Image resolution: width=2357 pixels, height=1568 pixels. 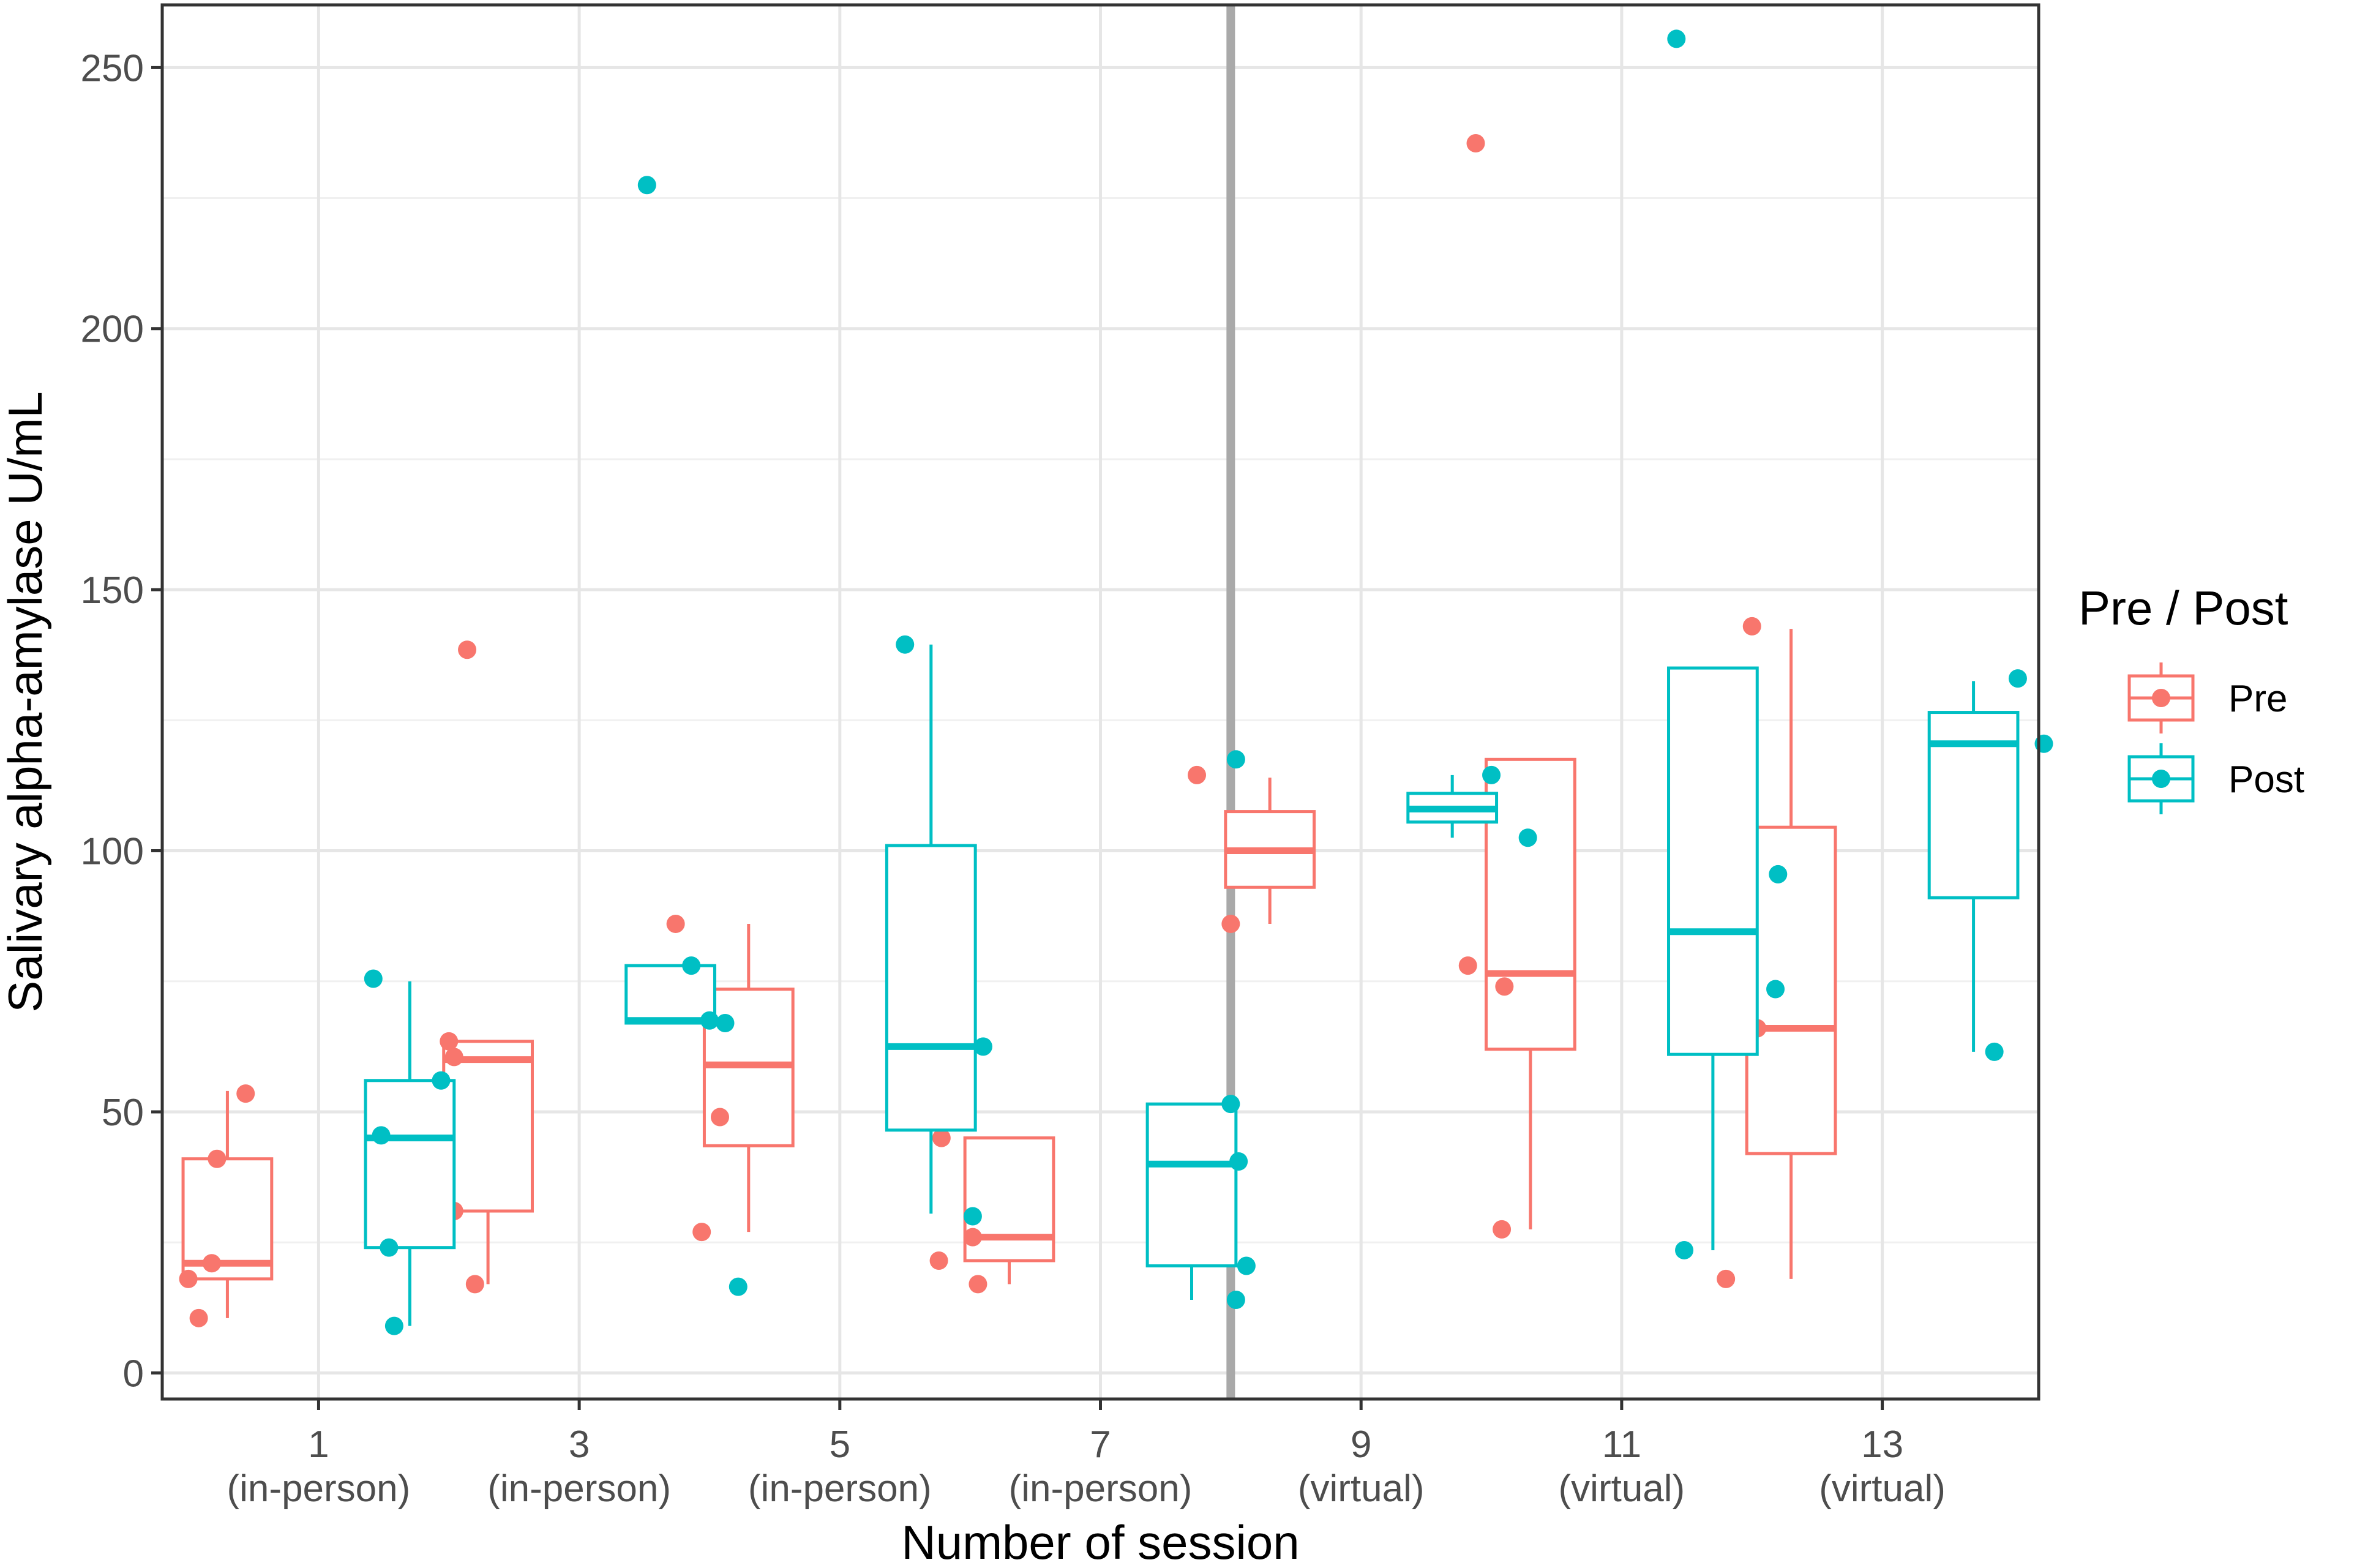 I want to click on x-tick-label-session: 9, so click(x=1361, y=1445).